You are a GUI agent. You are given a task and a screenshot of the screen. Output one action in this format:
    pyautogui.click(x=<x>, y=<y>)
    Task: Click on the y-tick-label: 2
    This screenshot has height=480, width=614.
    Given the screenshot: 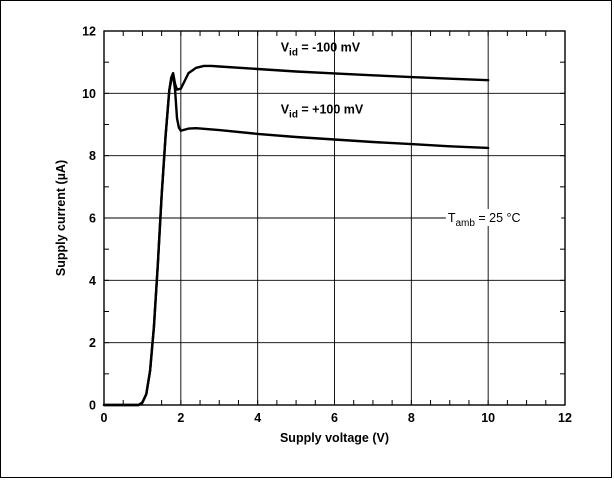 What is the action you would take?
    pyautogui.click(x=92, y=343)
    